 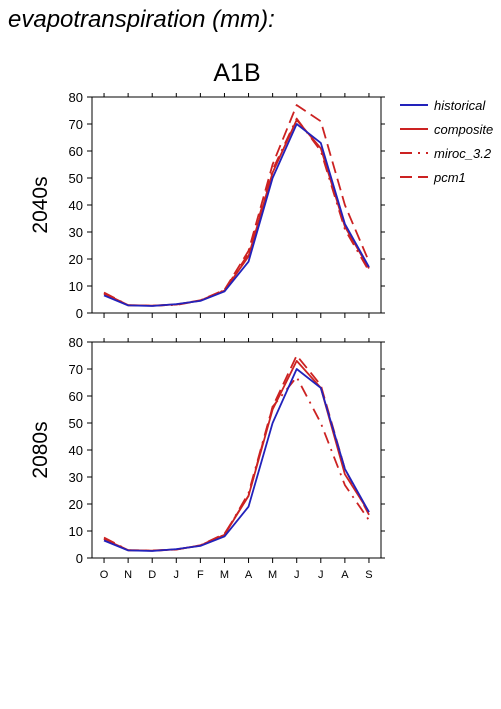 What do you see at coordinates (104, 575) in the screenshot?
I see `x-tick-label: O` at bounding box center [104, 575].